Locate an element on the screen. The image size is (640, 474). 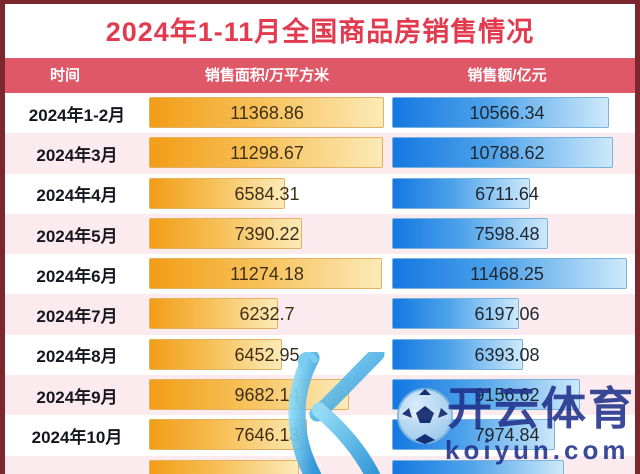
area-value: 6452.95 is located at coordinates (267, 354).